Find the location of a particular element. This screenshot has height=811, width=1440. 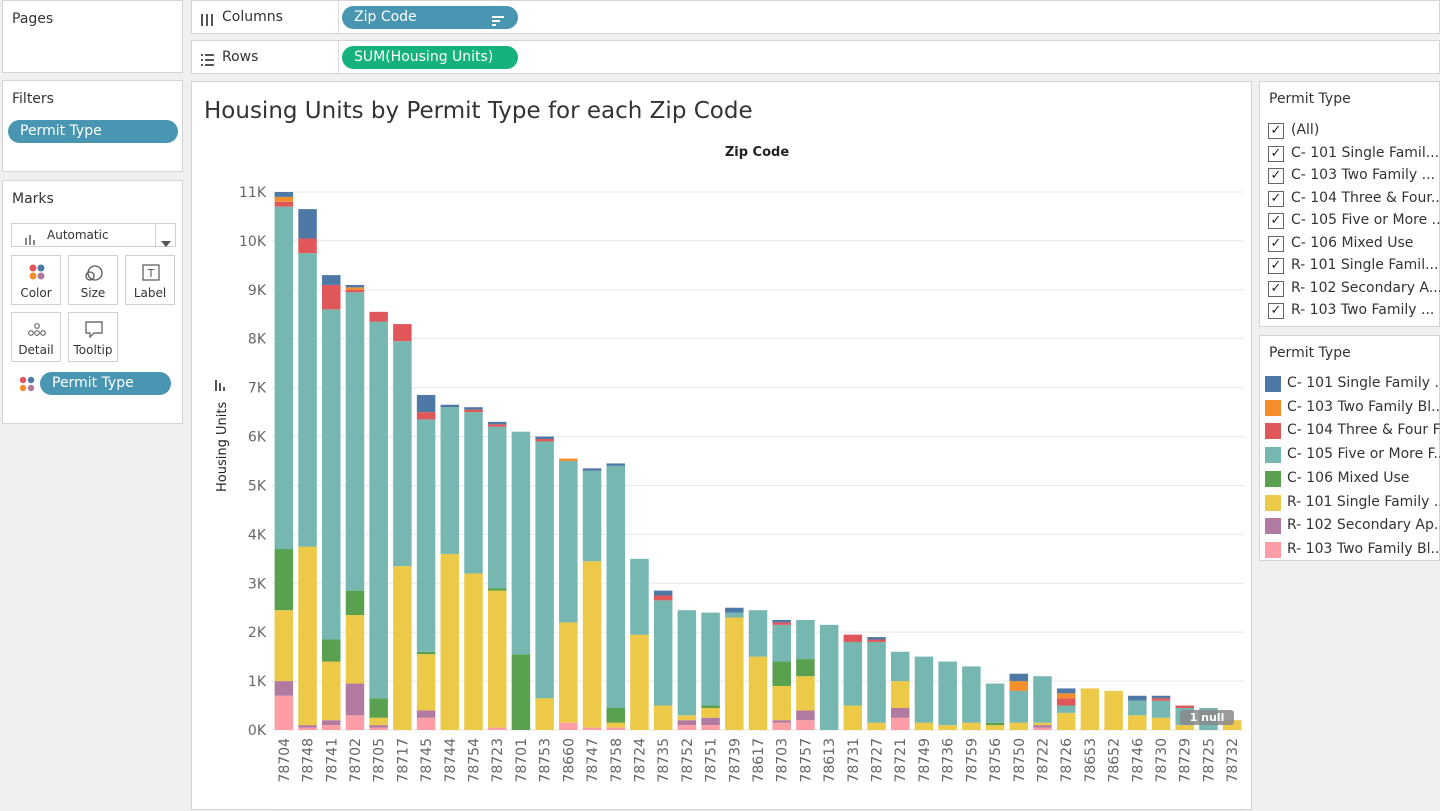

permit-type-color-pill: Permit Type is located at coordinates (105, 383).